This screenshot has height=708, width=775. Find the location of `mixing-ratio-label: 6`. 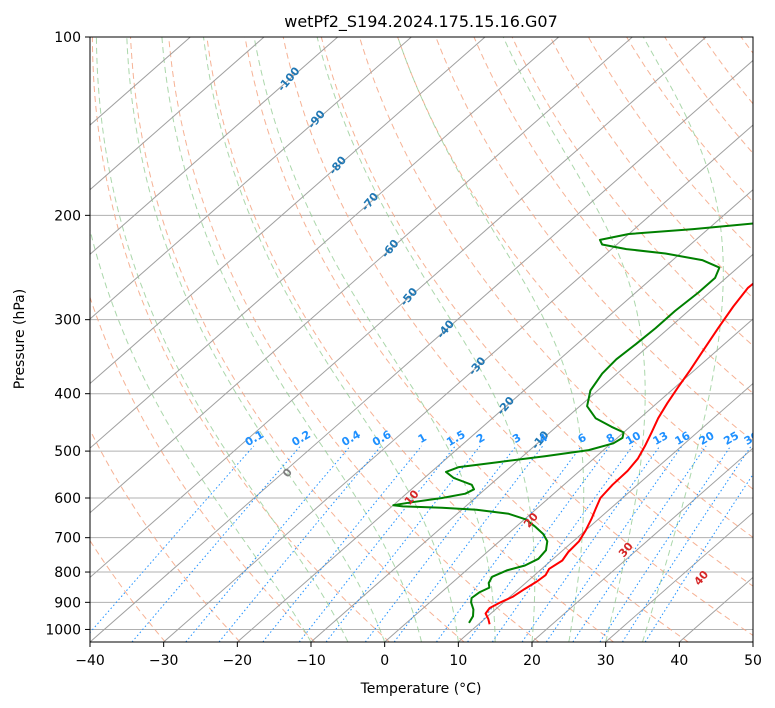

mixing-ratio-label: 6 is located at coordinates (582, 438).